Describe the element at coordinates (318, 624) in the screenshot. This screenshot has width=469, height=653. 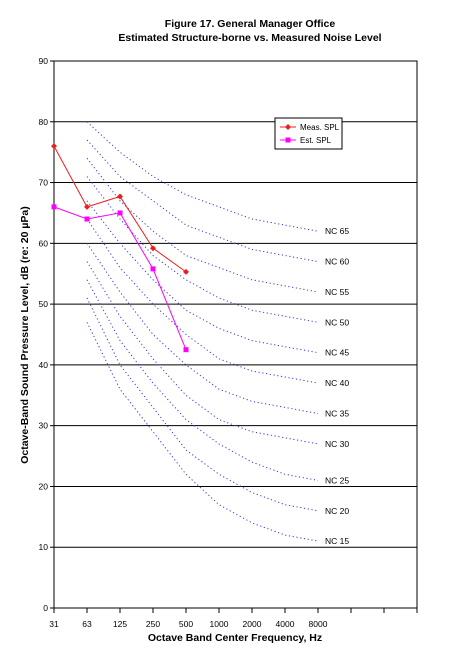
I see `x-tick-label: 8000` at that location.